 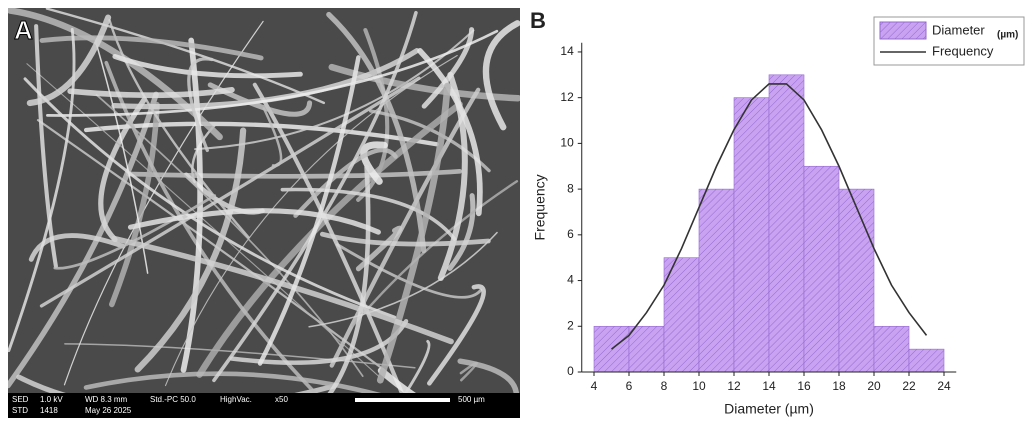 What do you see at coordinates (567, 143) in the screenshot?
I see `y-tick-label: 10` at bounding box center [567, 143].